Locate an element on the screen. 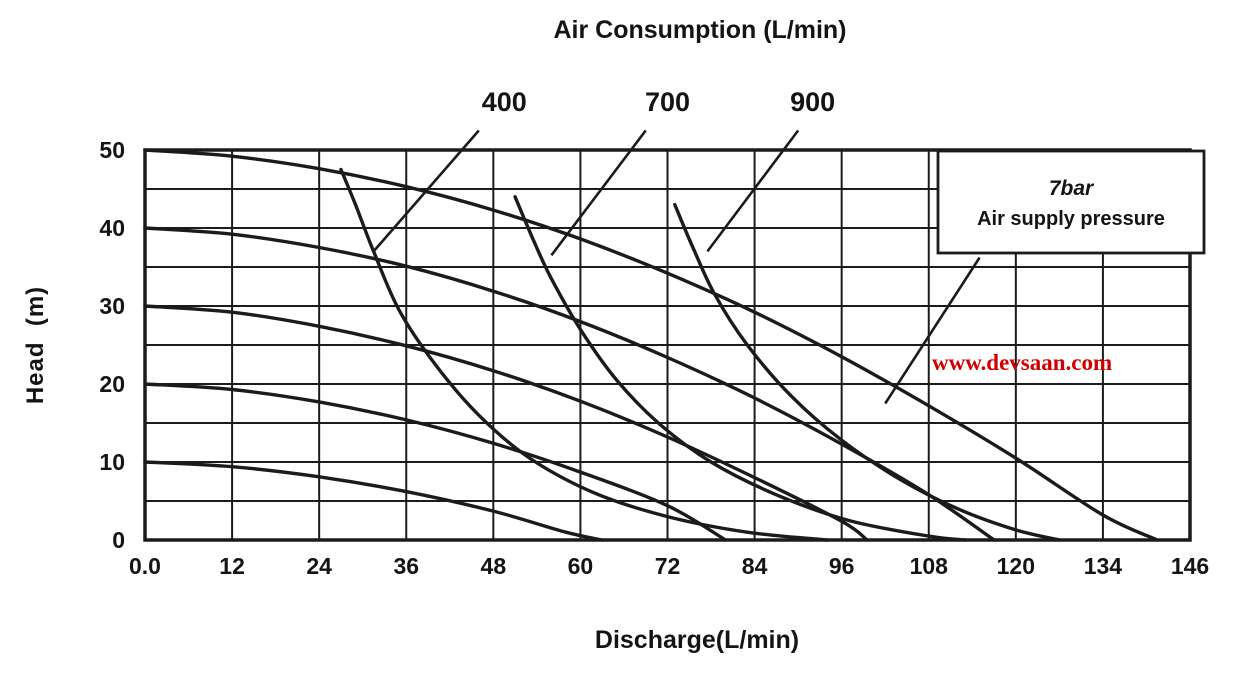 The width and height of the screenshot is (1243, 698). callout-label-900: 900 is located at coordinates (812, 102).